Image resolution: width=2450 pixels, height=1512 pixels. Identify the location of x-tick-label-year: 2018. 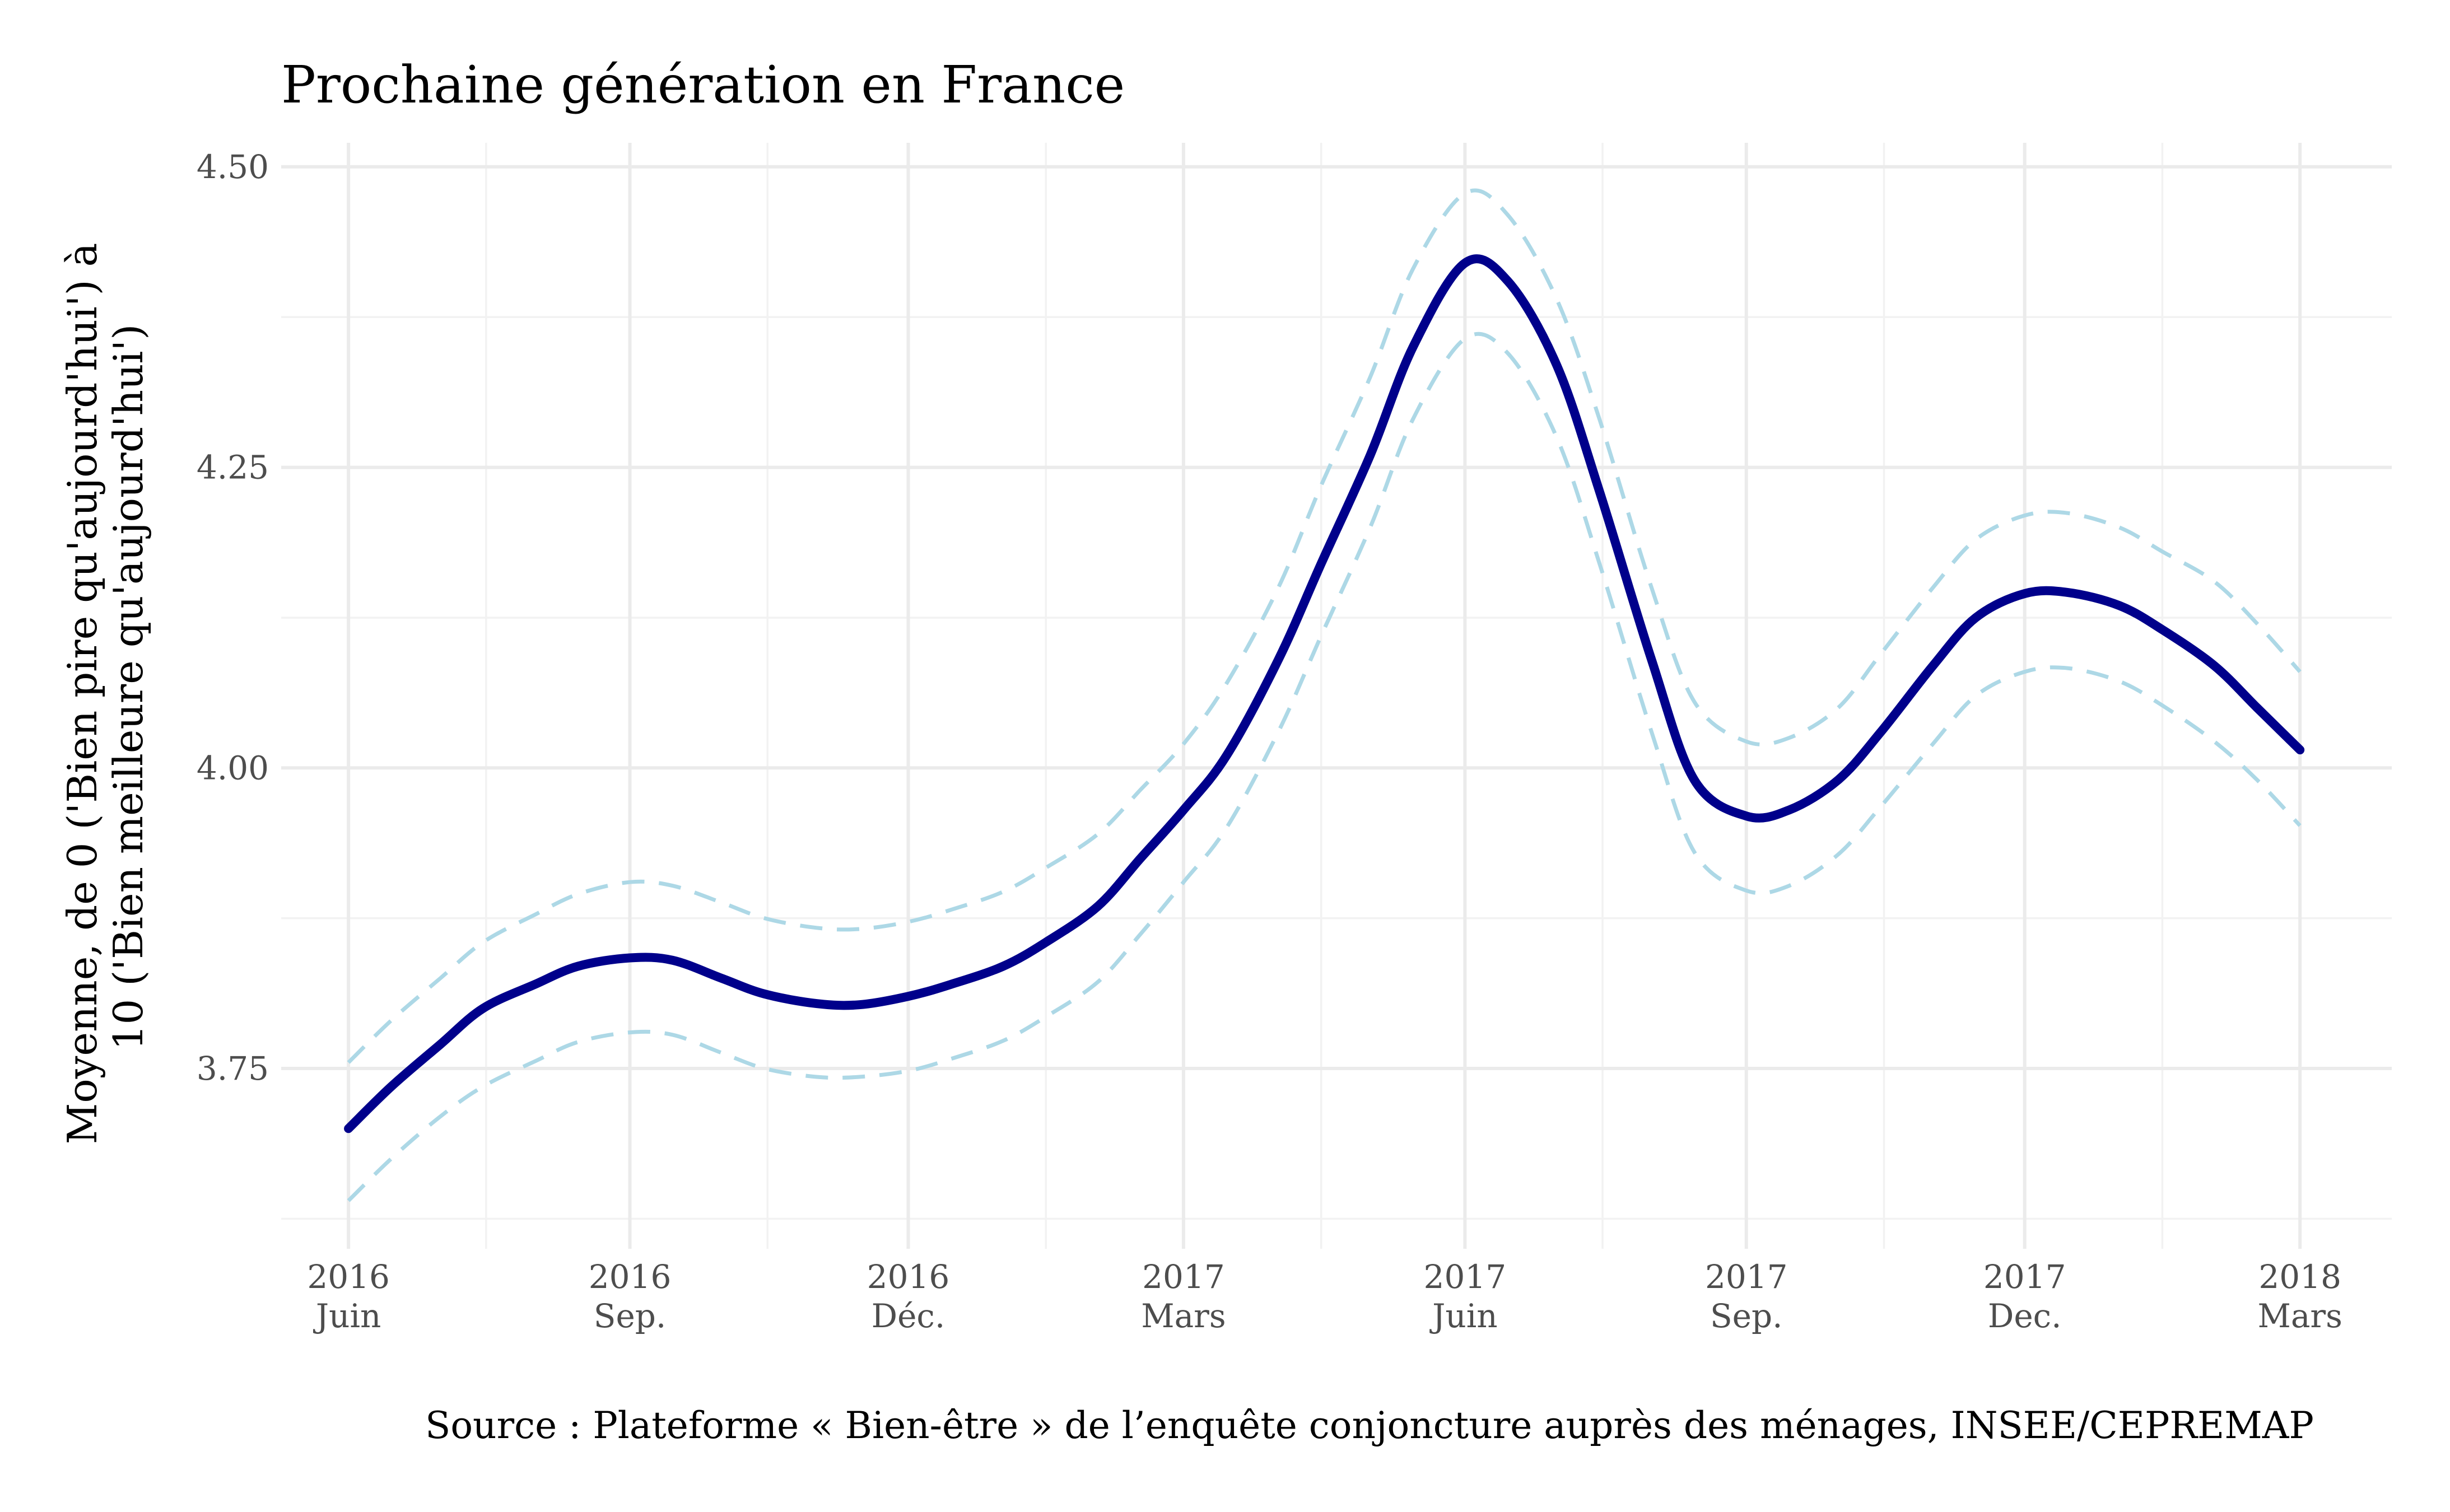
(2300, 1277).